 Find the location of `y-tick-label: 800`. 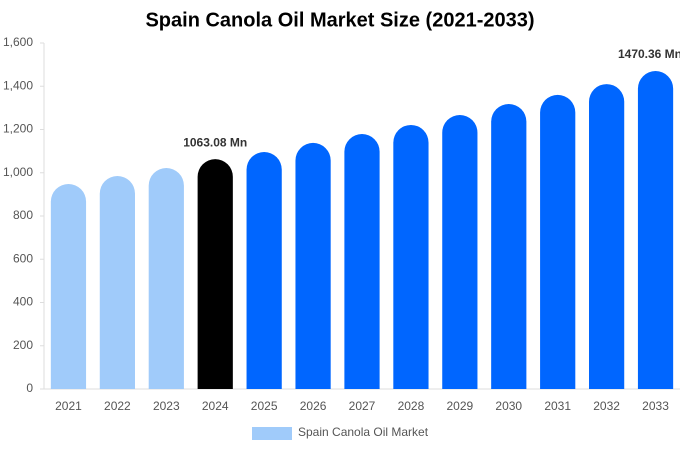

y-tick-label: 800 is located at coordinates (23, 215).